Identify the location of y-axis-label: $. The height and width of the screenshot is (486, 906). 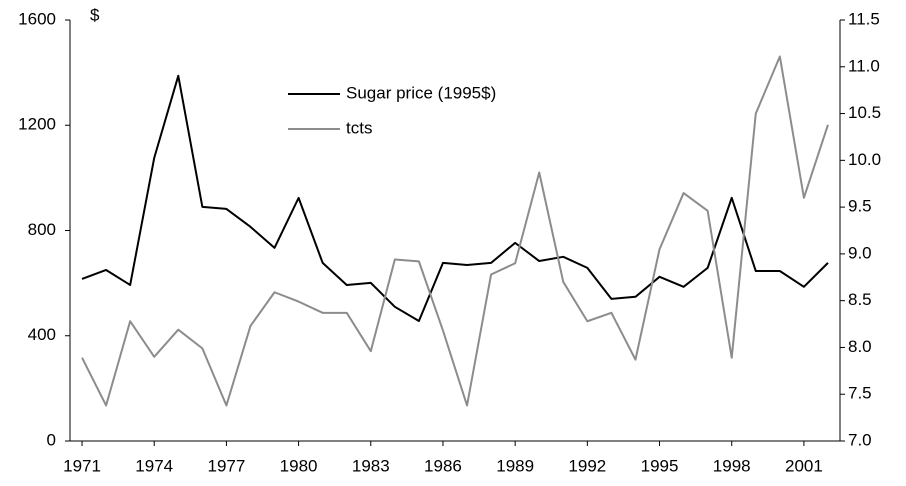
(95, 14).